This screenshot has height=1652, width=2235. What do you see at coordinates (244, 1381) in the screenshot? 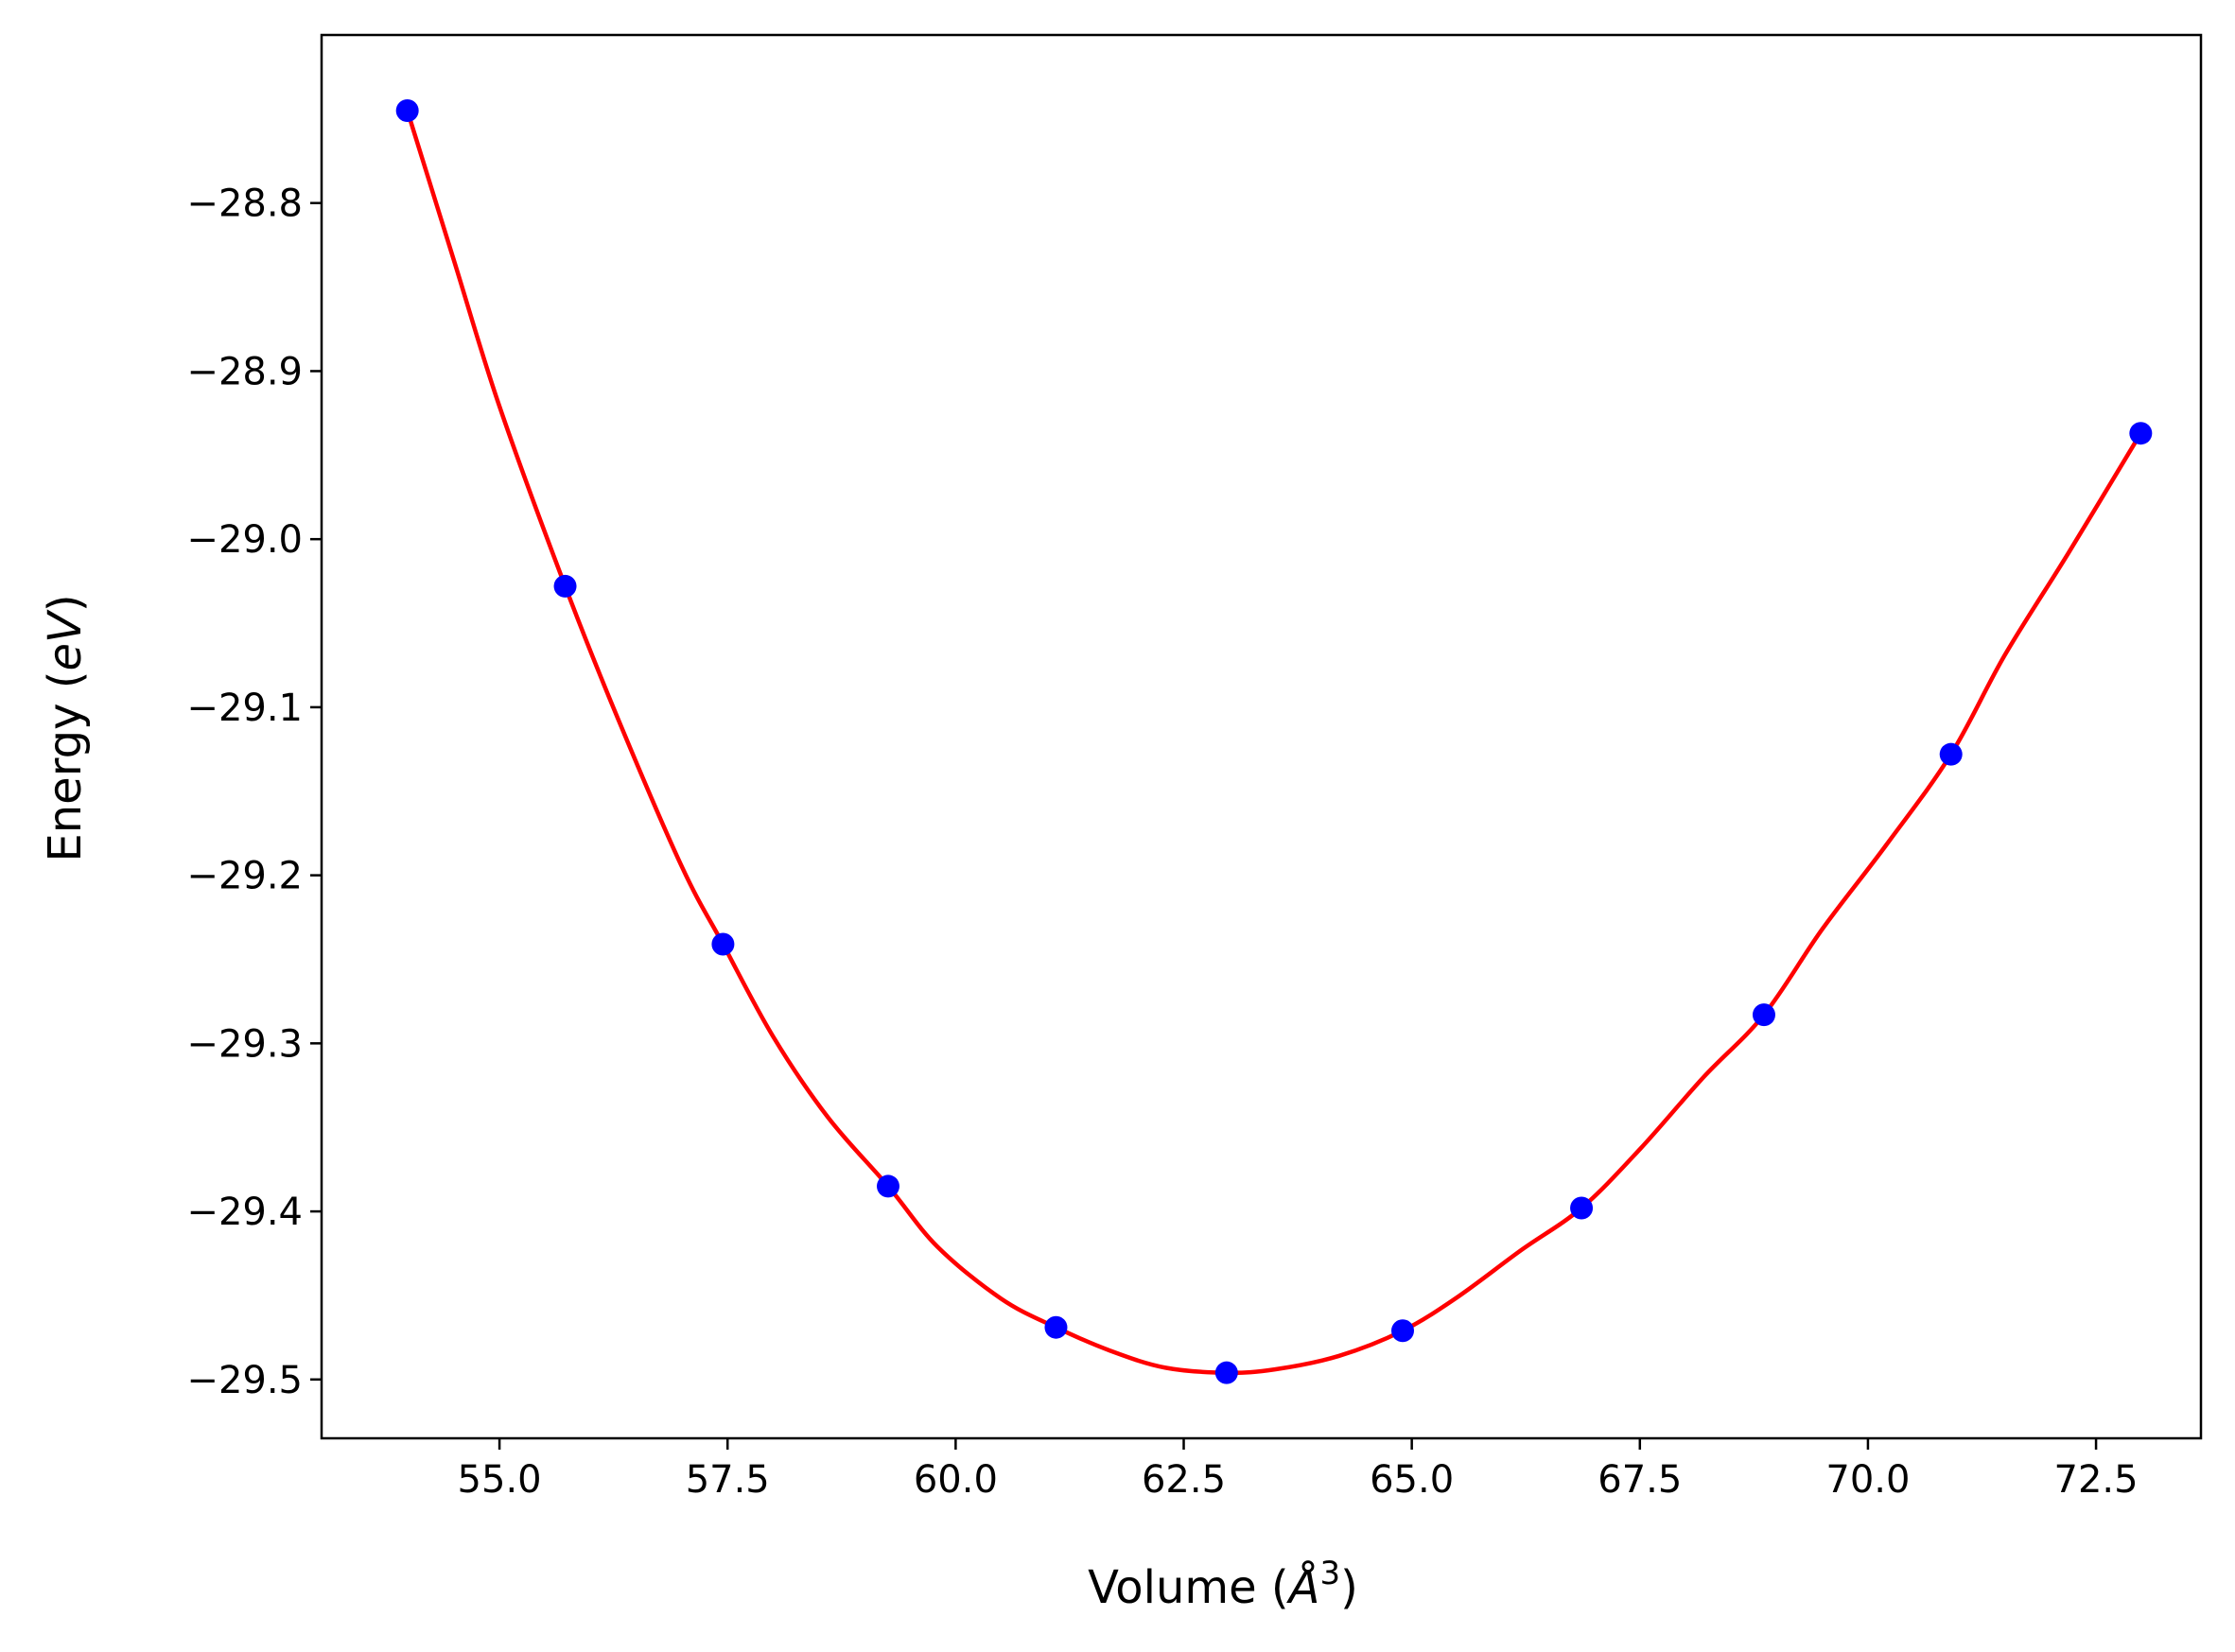
I see `y-tick-label: −29.5` at bounding box center [244, 1381].